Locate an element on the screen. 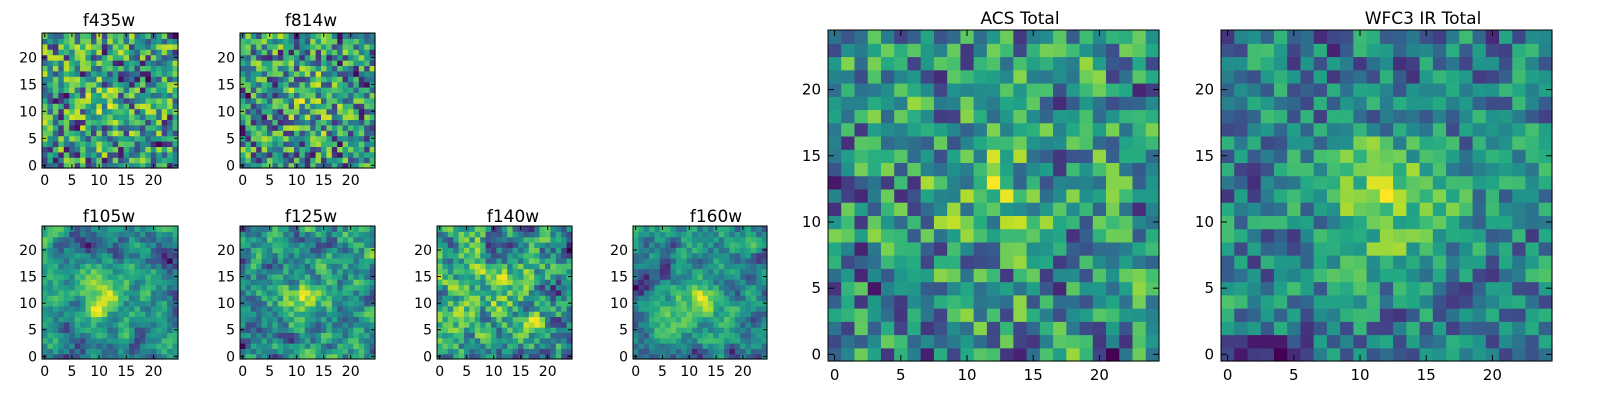 The image size is (1600, 400). y-tick-label: 15 is located at coordinates (226, 278).